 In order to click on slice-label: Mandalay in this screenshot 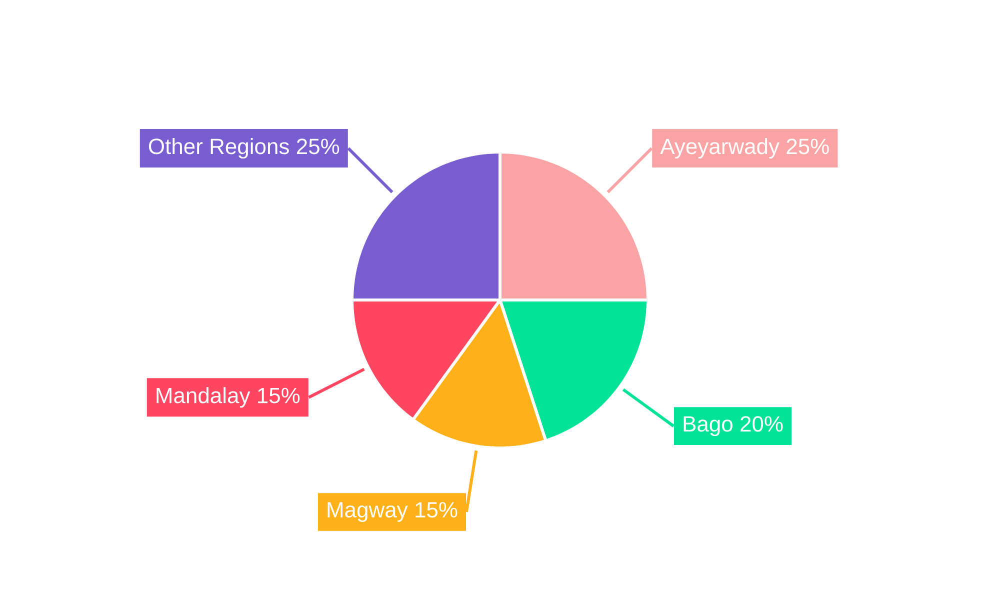, I will do `click(203, 397)`.